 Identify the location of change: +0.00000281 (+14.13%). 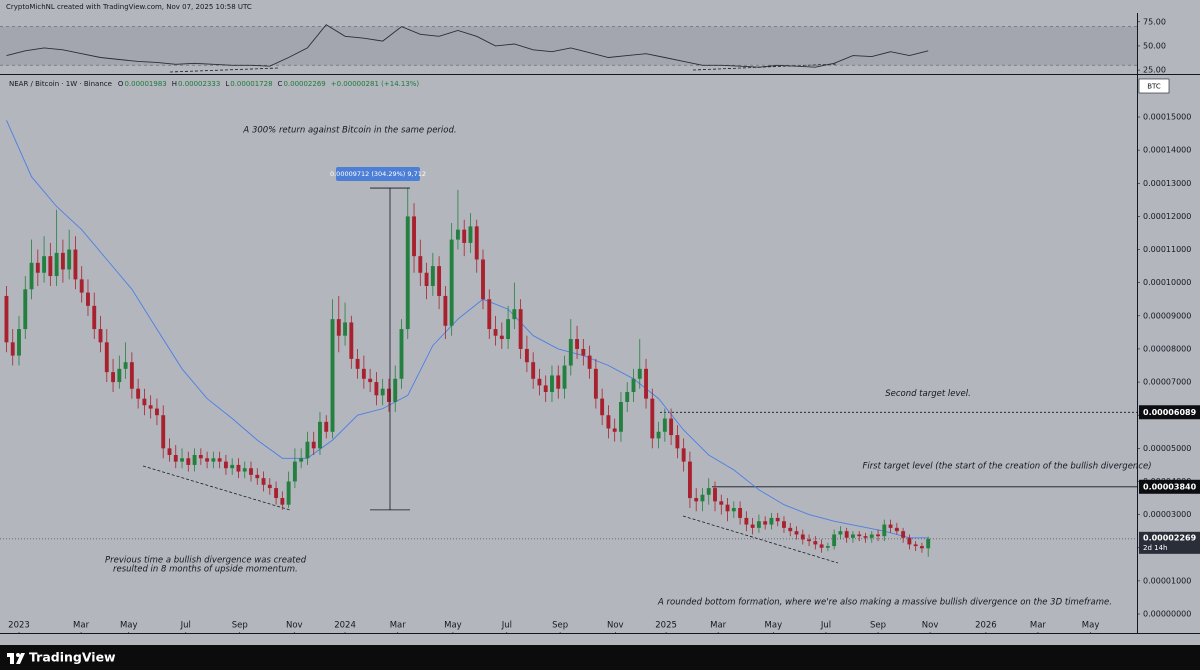
(375, 84).